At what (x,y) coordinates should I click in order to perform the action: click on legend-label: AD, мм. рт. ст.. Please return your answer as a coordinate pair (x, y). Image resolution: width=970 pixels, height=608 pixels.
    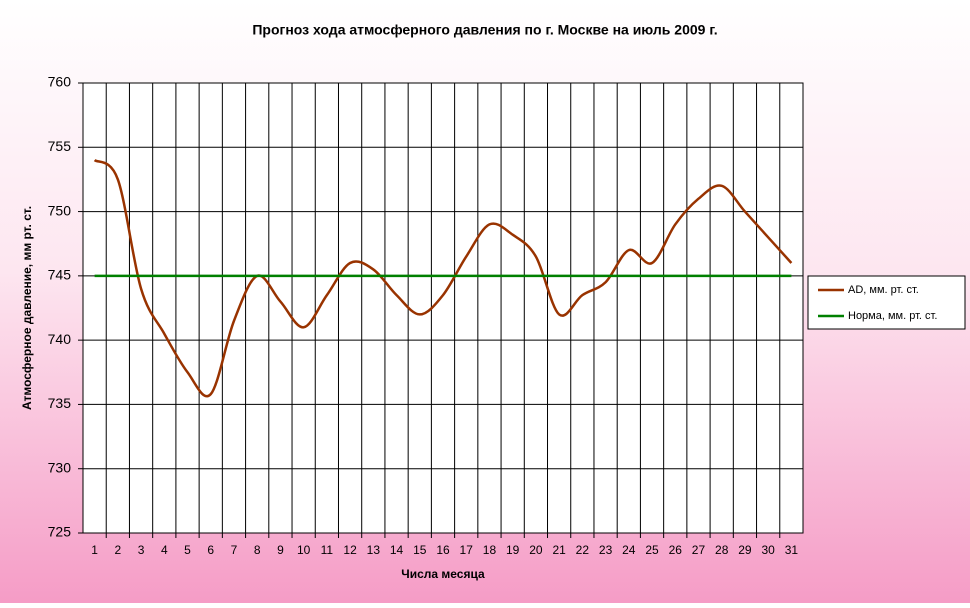
    Looking at the image, I should click on (883, 290).